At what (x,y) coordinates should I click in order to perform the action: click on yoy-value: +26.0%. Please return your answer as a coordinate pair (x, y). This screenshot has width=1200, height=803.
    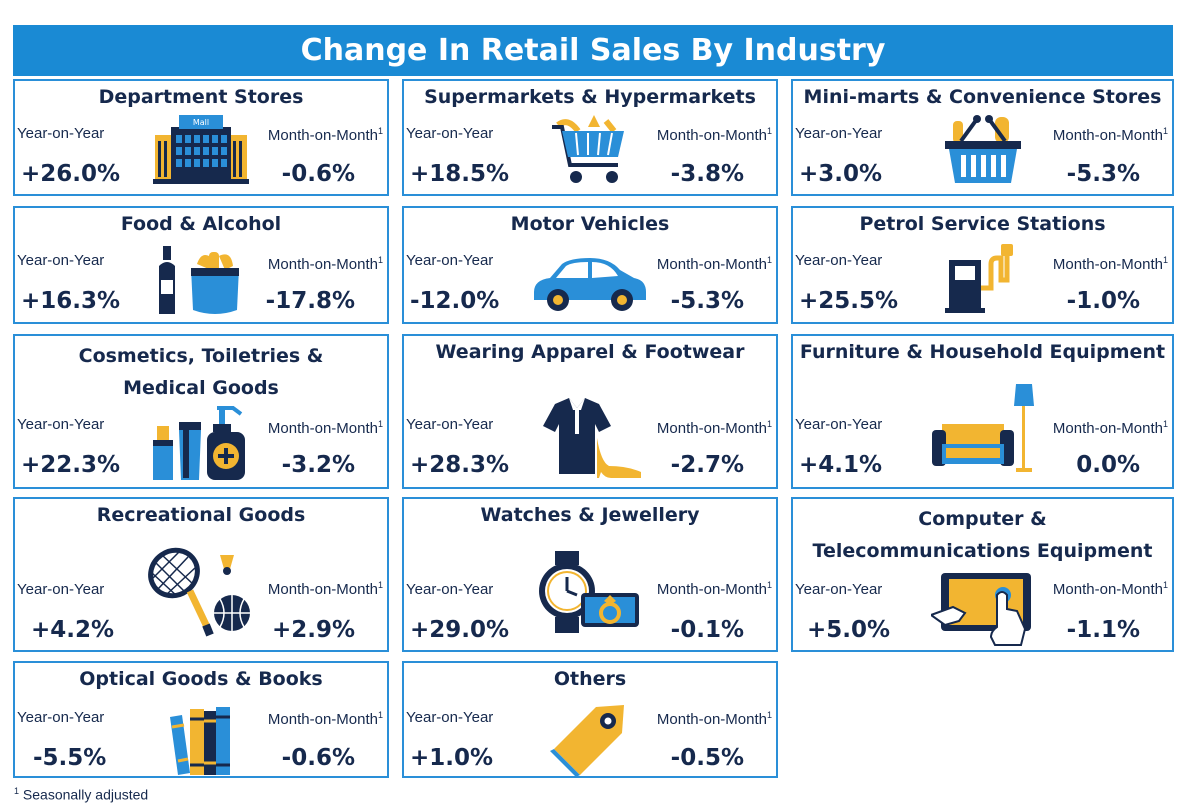
    Looking at the image, I should click on (71, 174).